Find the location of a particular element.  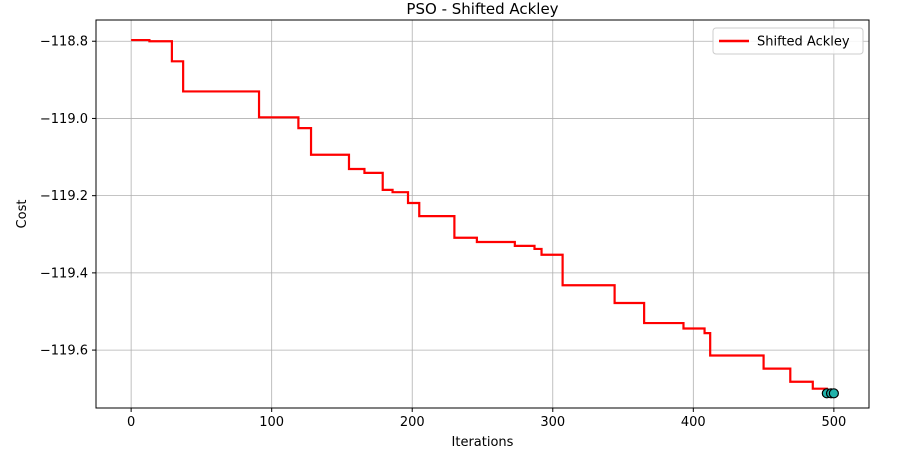

x-tick-label: 300 is located at coordinates (552, 422).